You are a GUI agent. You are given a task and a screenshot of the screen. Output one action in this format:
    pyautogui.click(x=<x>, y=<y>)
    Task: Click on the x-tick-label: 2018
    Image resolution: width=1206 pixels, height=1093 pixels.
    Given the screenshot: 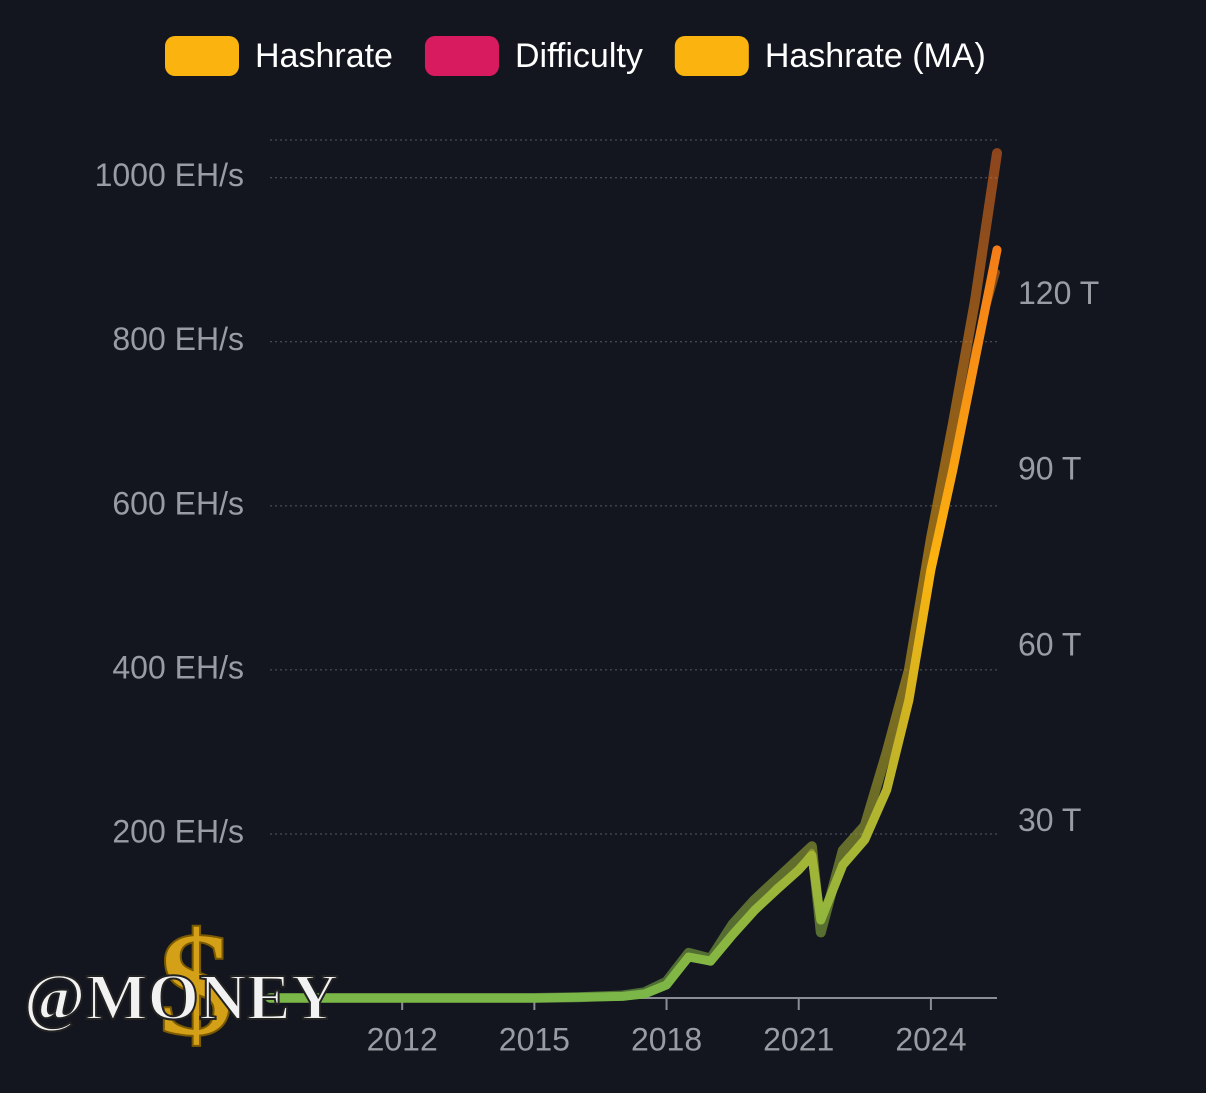 What is the action you would take?
    pyautogui.click(x=666, y=1039)
    